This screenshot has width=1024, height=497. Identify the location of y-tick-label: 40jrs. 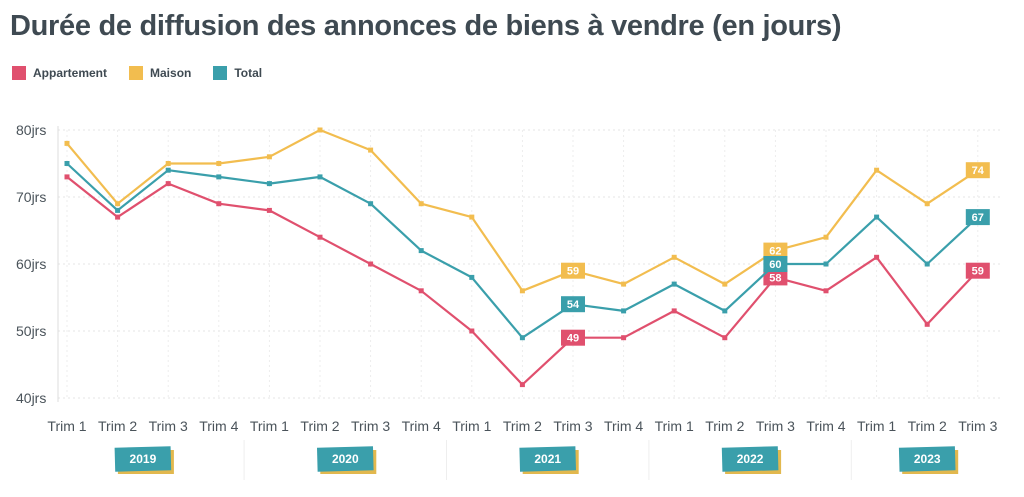
(31, 398).